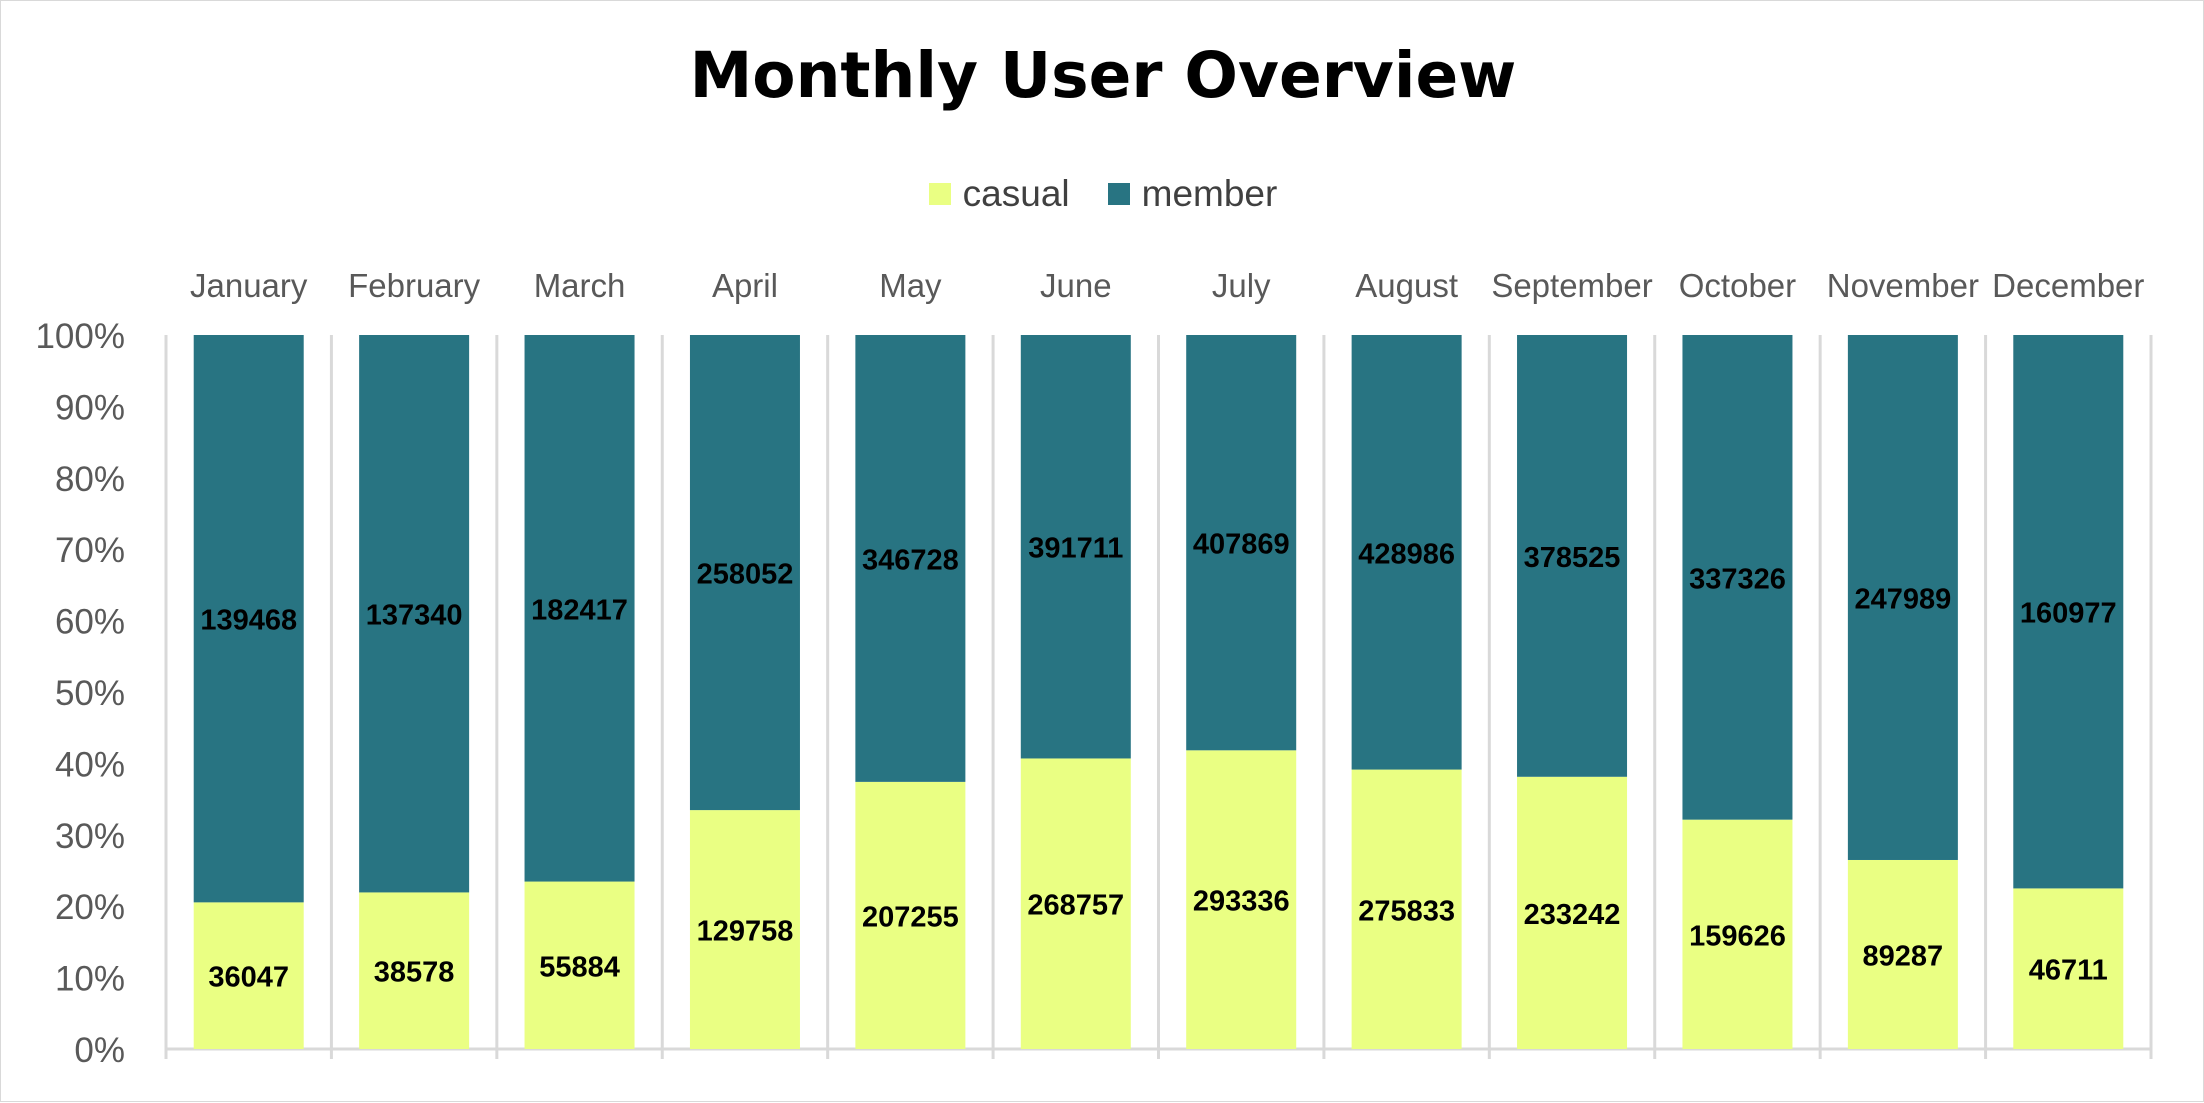 The height and width of the screenshot is (1103, 2204). I want to click on y-tick-label: 40%, so click(90, 764).